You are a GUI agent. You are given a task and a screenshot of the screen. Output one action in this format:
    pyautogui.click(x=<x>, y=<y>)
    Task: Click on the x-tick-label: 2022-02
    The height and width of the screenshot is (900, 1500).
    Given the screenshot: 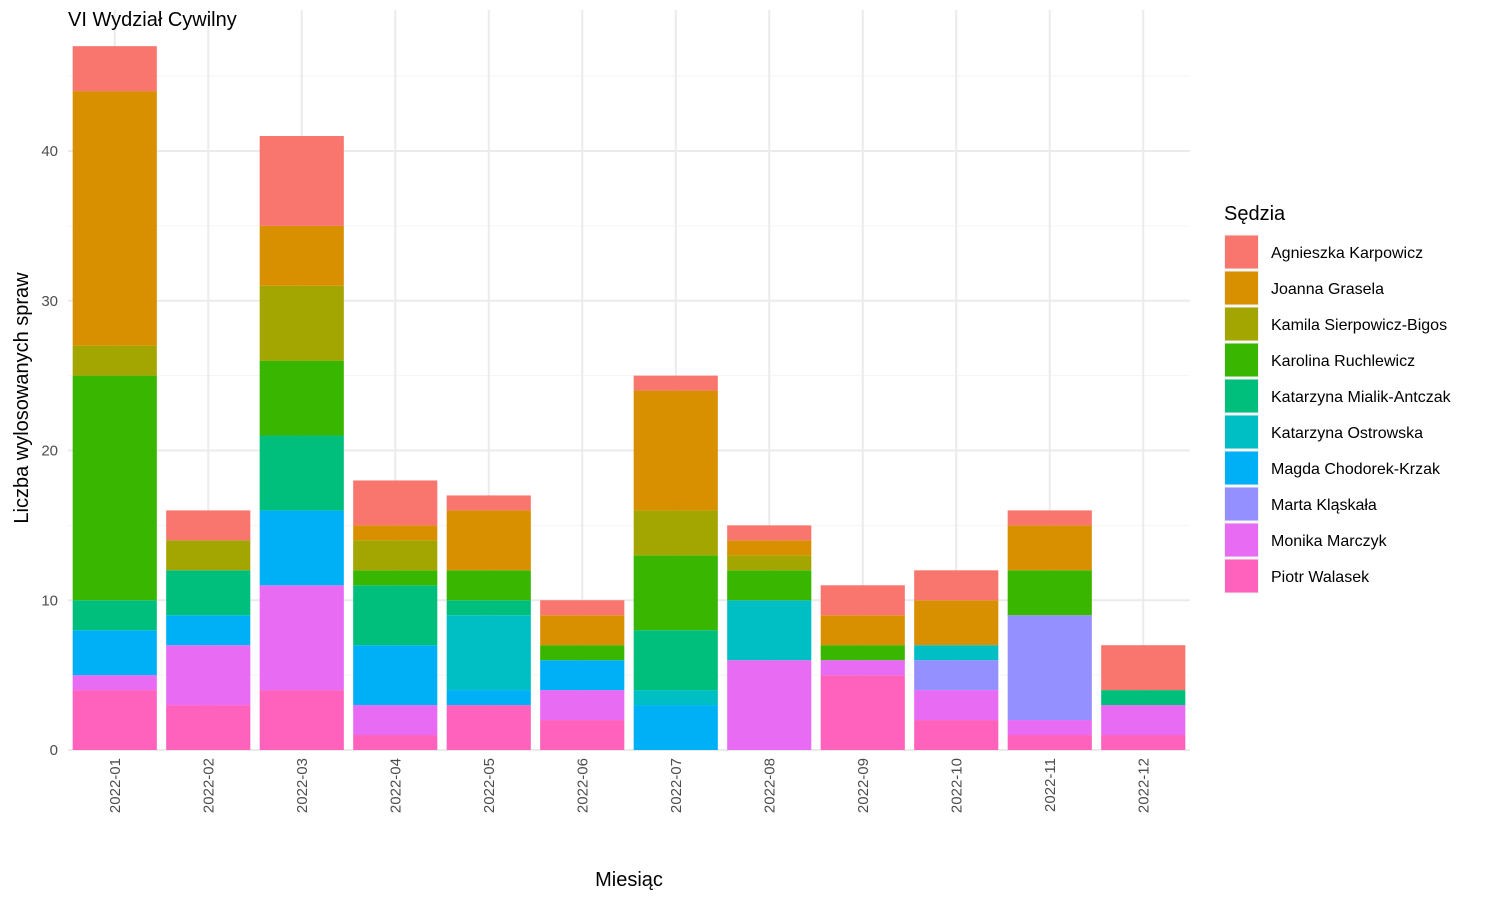 What is the action you would take?
    pyautogui.click(x=208, y=785)
    